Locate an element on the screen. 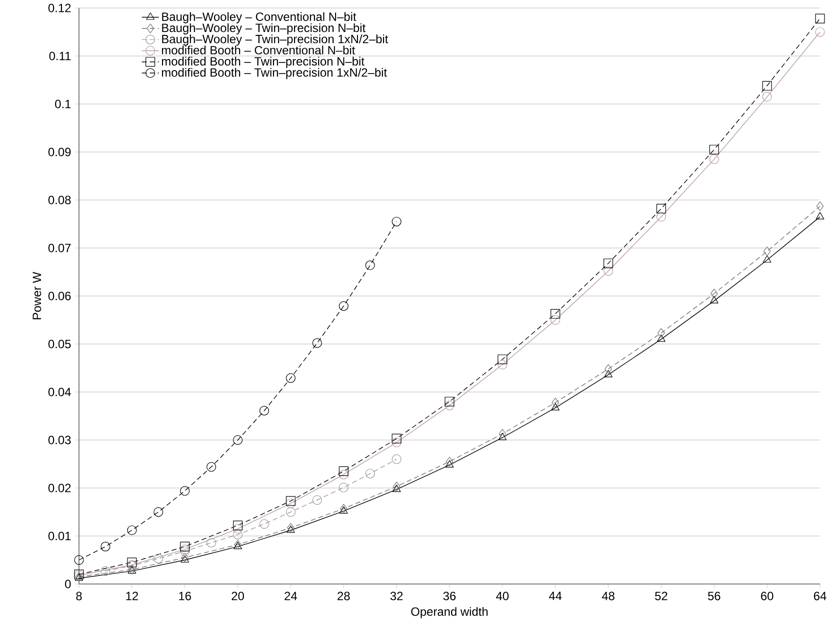 Image resolution: width=829 pixels, height=635 pixels. x-tick-label: 44 is located at coordinates (555, 596).